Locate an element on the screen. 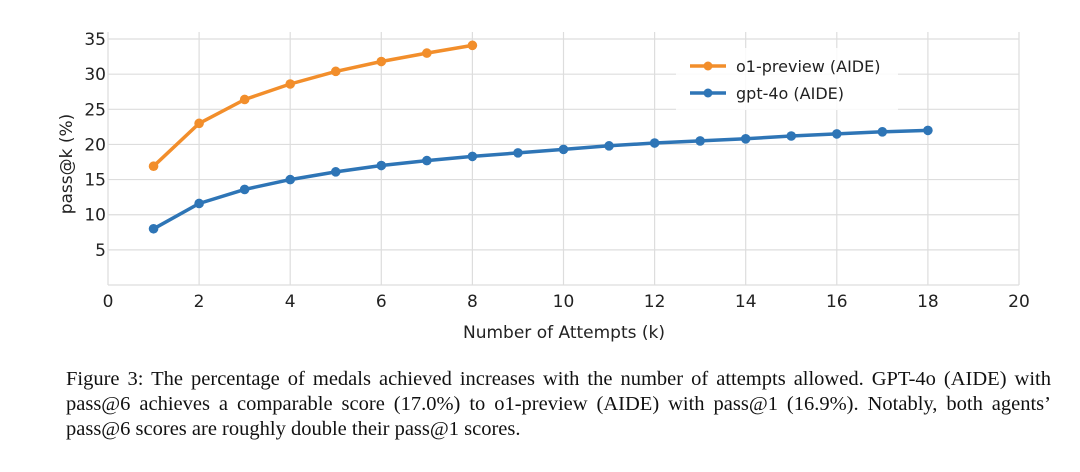 The height and width of the screenshot is (472, 1080). y-tick-label: 30 is located at coordinates (95, 75).